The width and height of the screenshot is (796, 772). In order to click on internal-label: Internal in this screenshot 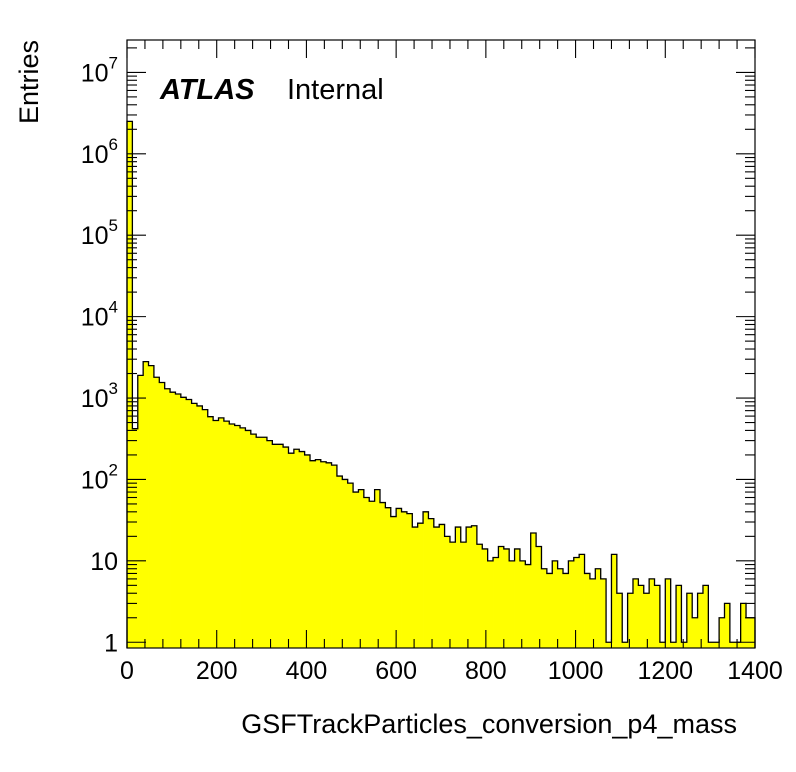, I will do `click(335, 90)`.